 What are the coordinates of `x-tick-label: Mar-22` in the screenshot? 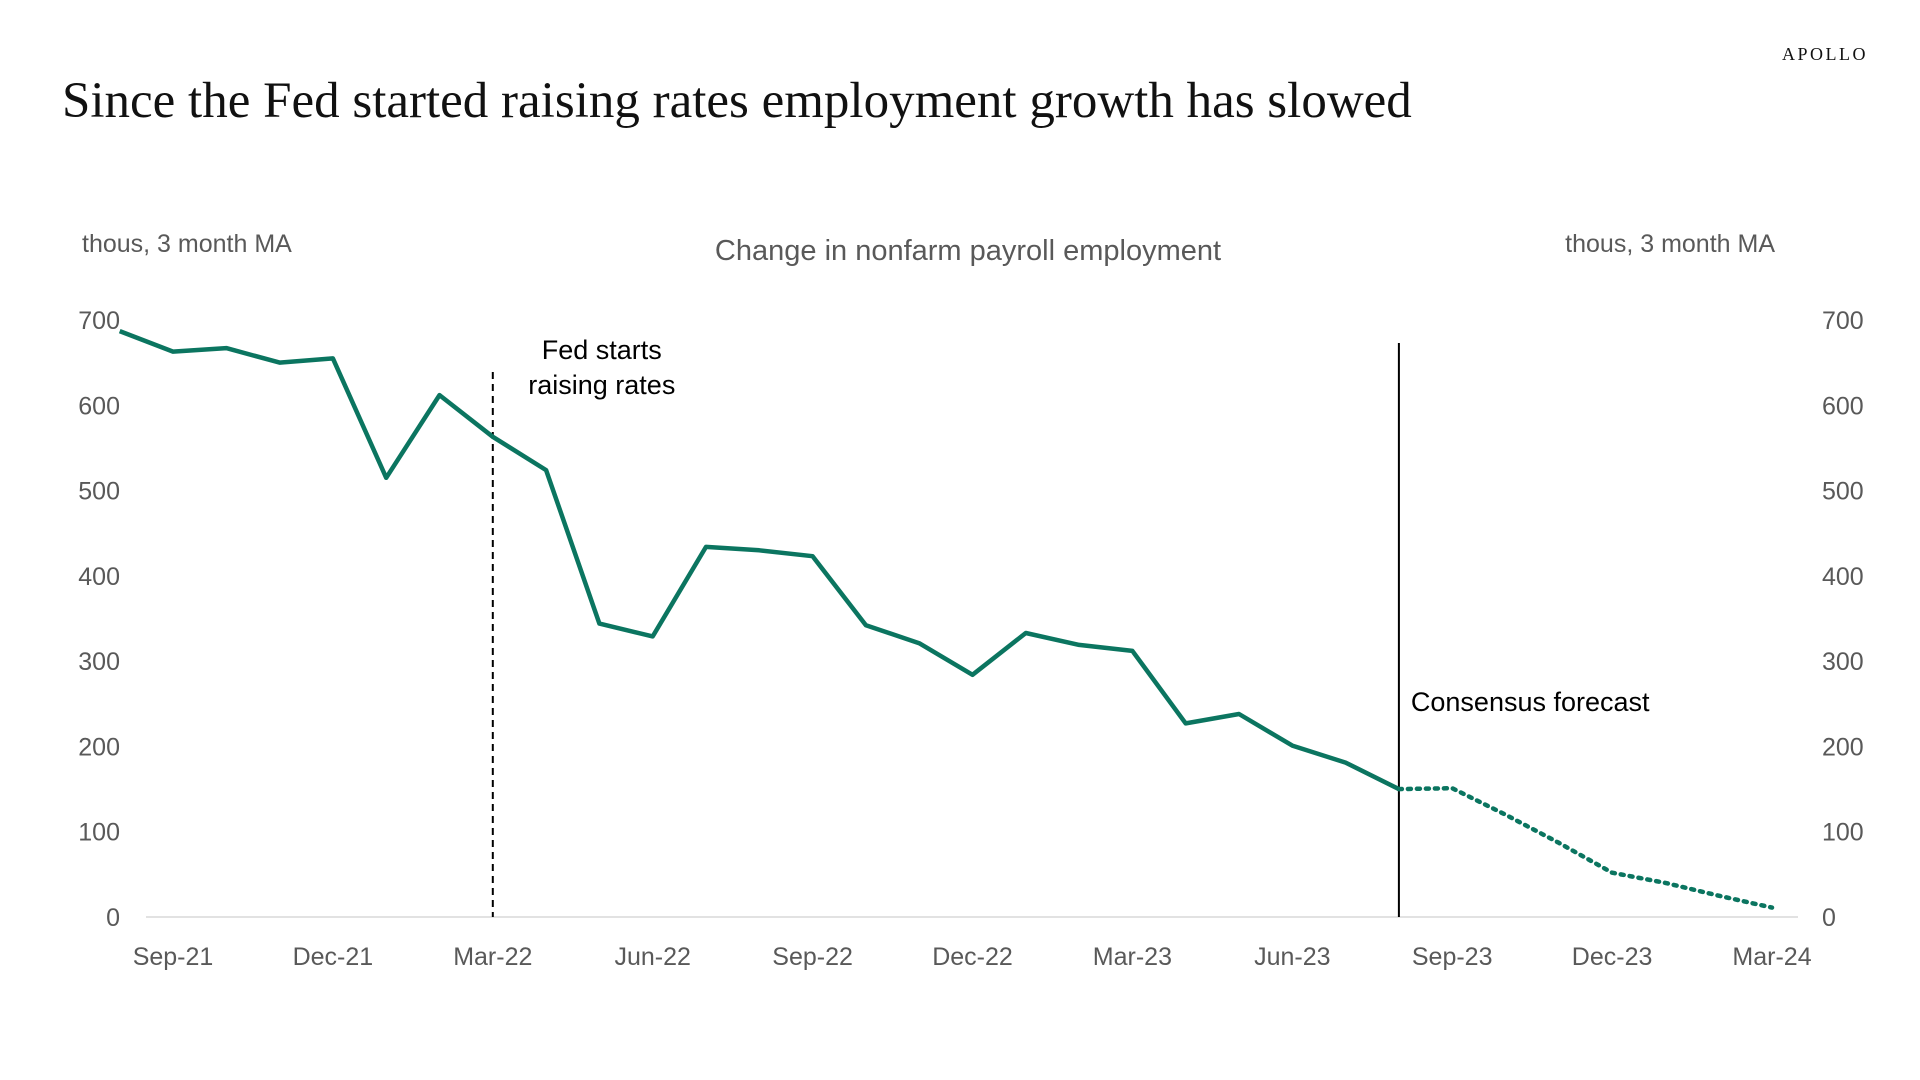 It's located at (492, 957).